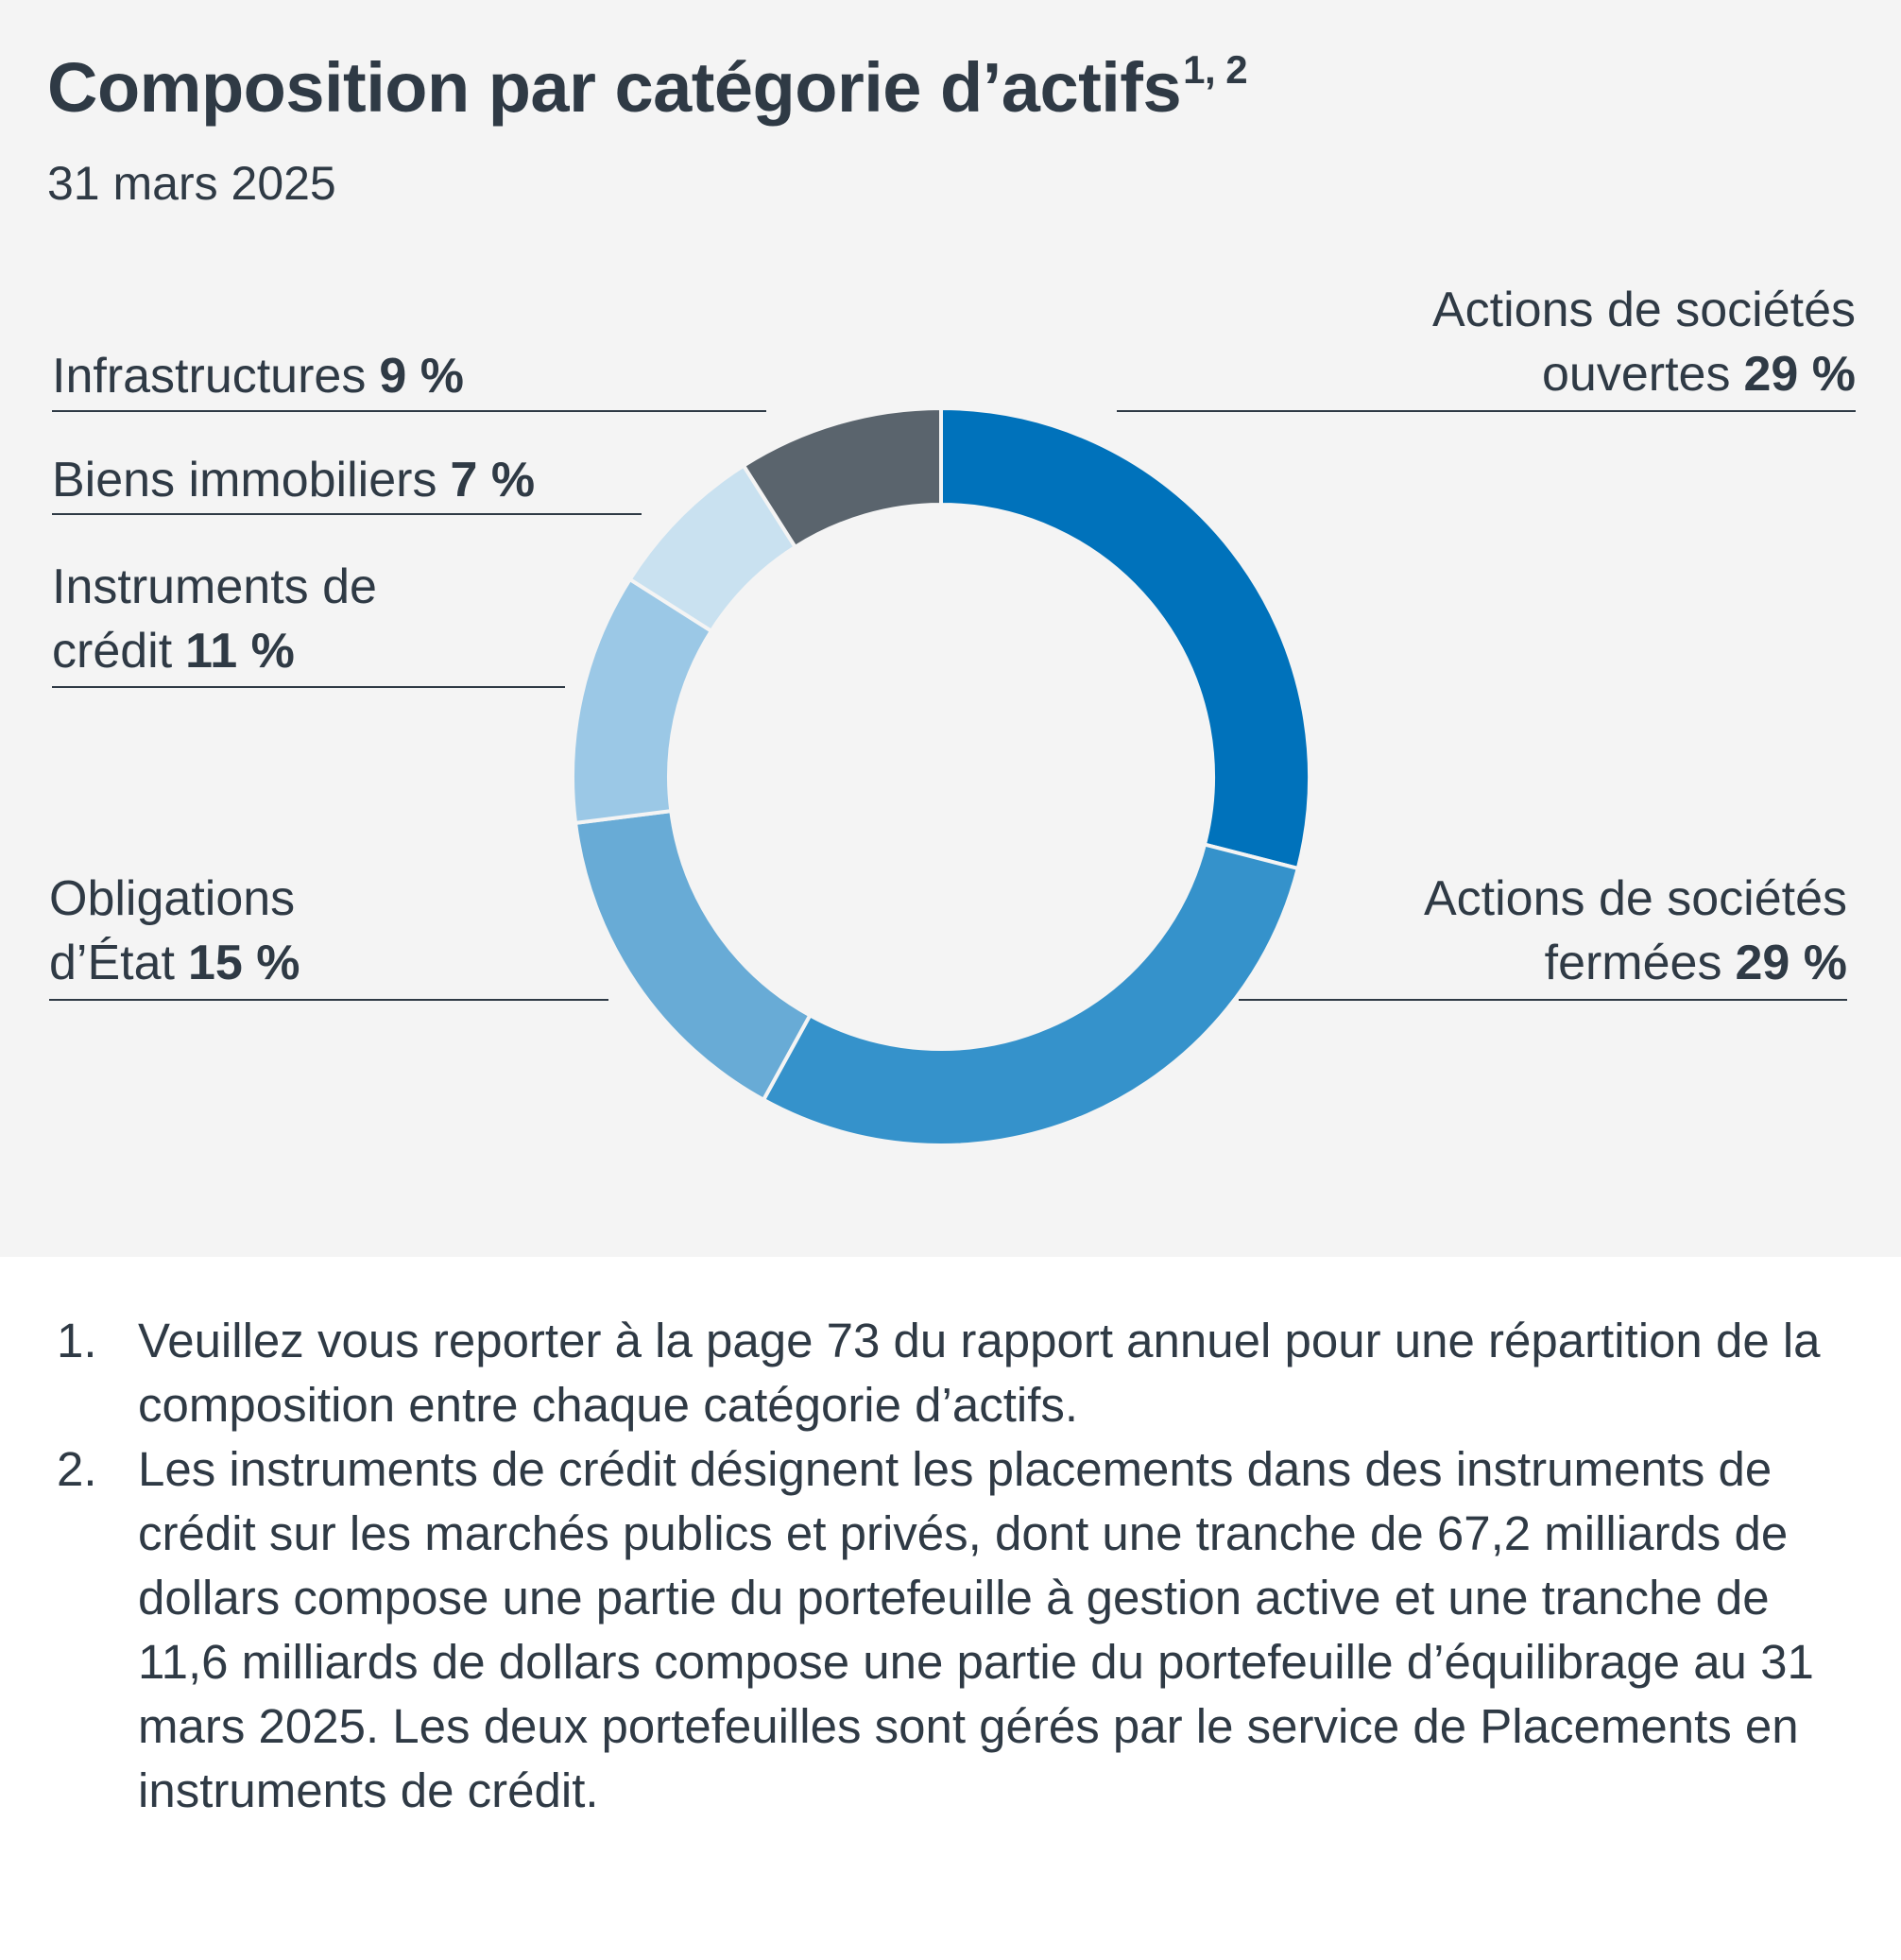 This screenshot has height=1960, width=1901. Describe the element at coordinates (240, 651) in the screenshot. I see `label-credit-pct: 11 %` at that location.